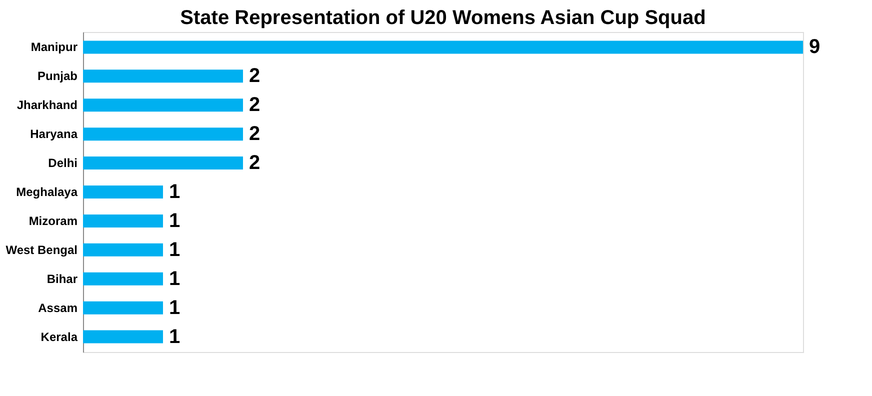  Describe the element at coordinates (53, 221) in the screenshot. I see `y-tick-label: Mizoram` at that location.